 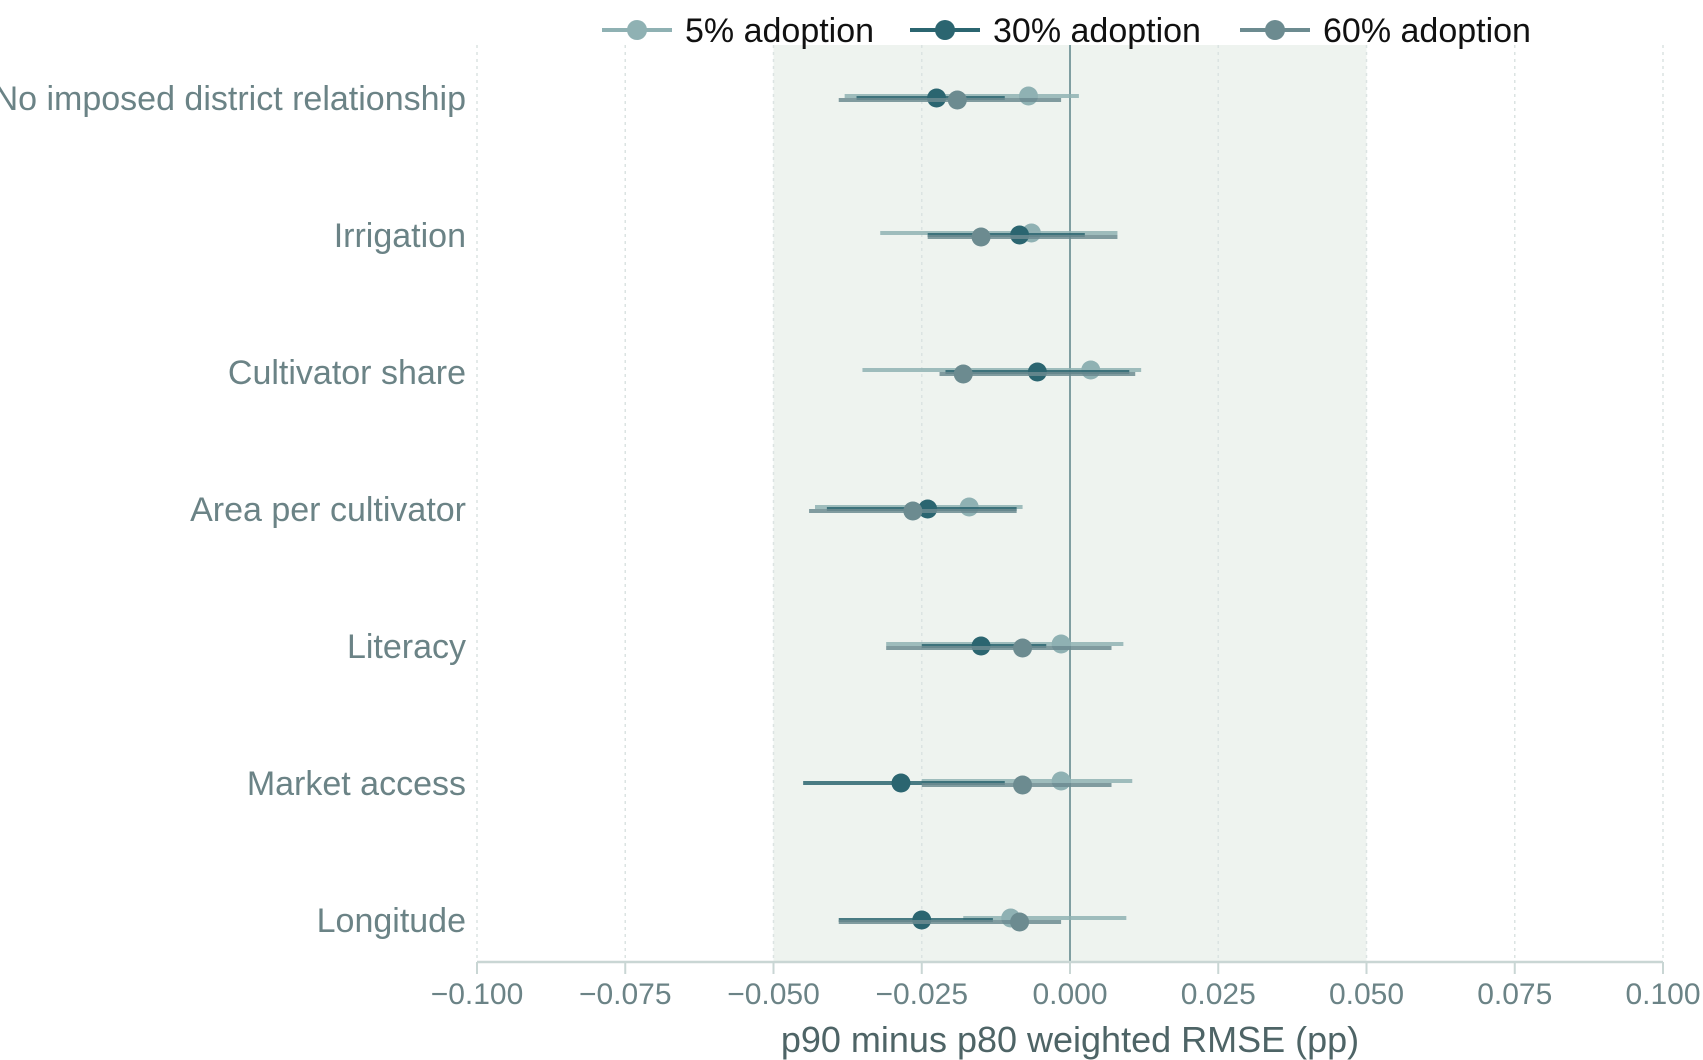 I want to click on legend-item: 5% adoption, so click(x=738, y=31).